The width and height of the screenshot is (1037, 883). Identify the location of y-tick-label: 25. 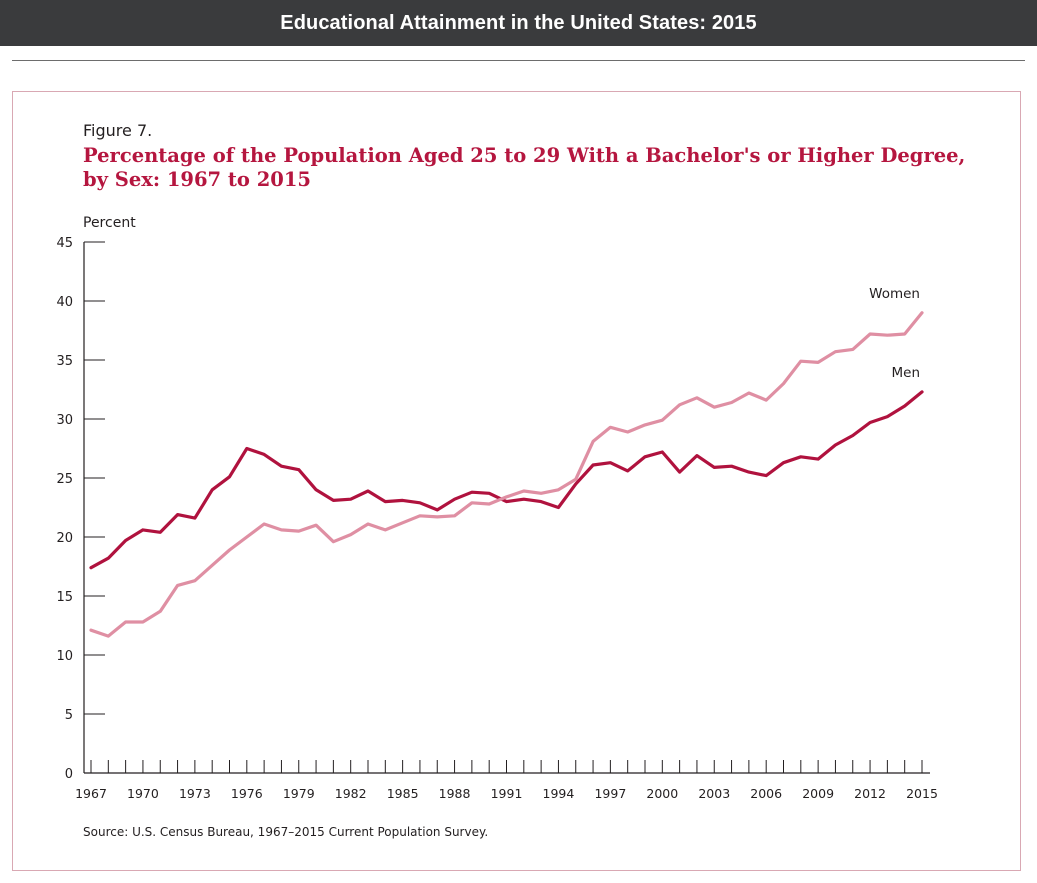
(64, 479).